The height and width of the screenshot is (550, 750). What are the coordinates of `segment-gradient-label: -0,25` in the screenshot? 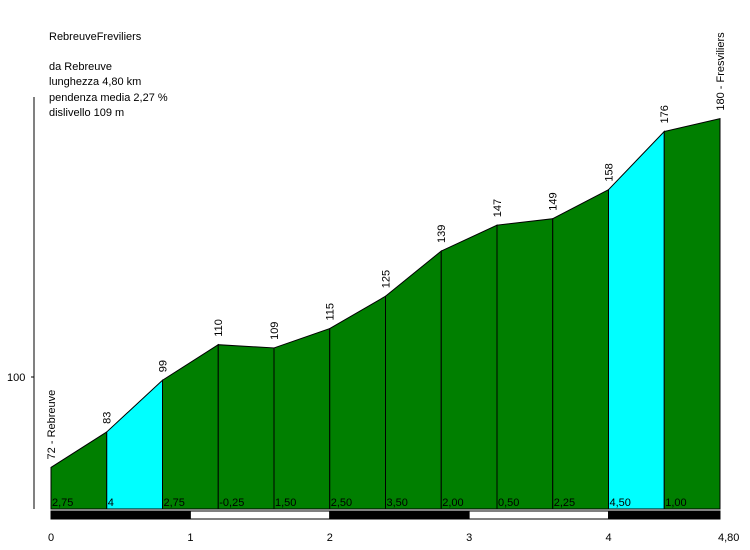 It's located at (231, 503).